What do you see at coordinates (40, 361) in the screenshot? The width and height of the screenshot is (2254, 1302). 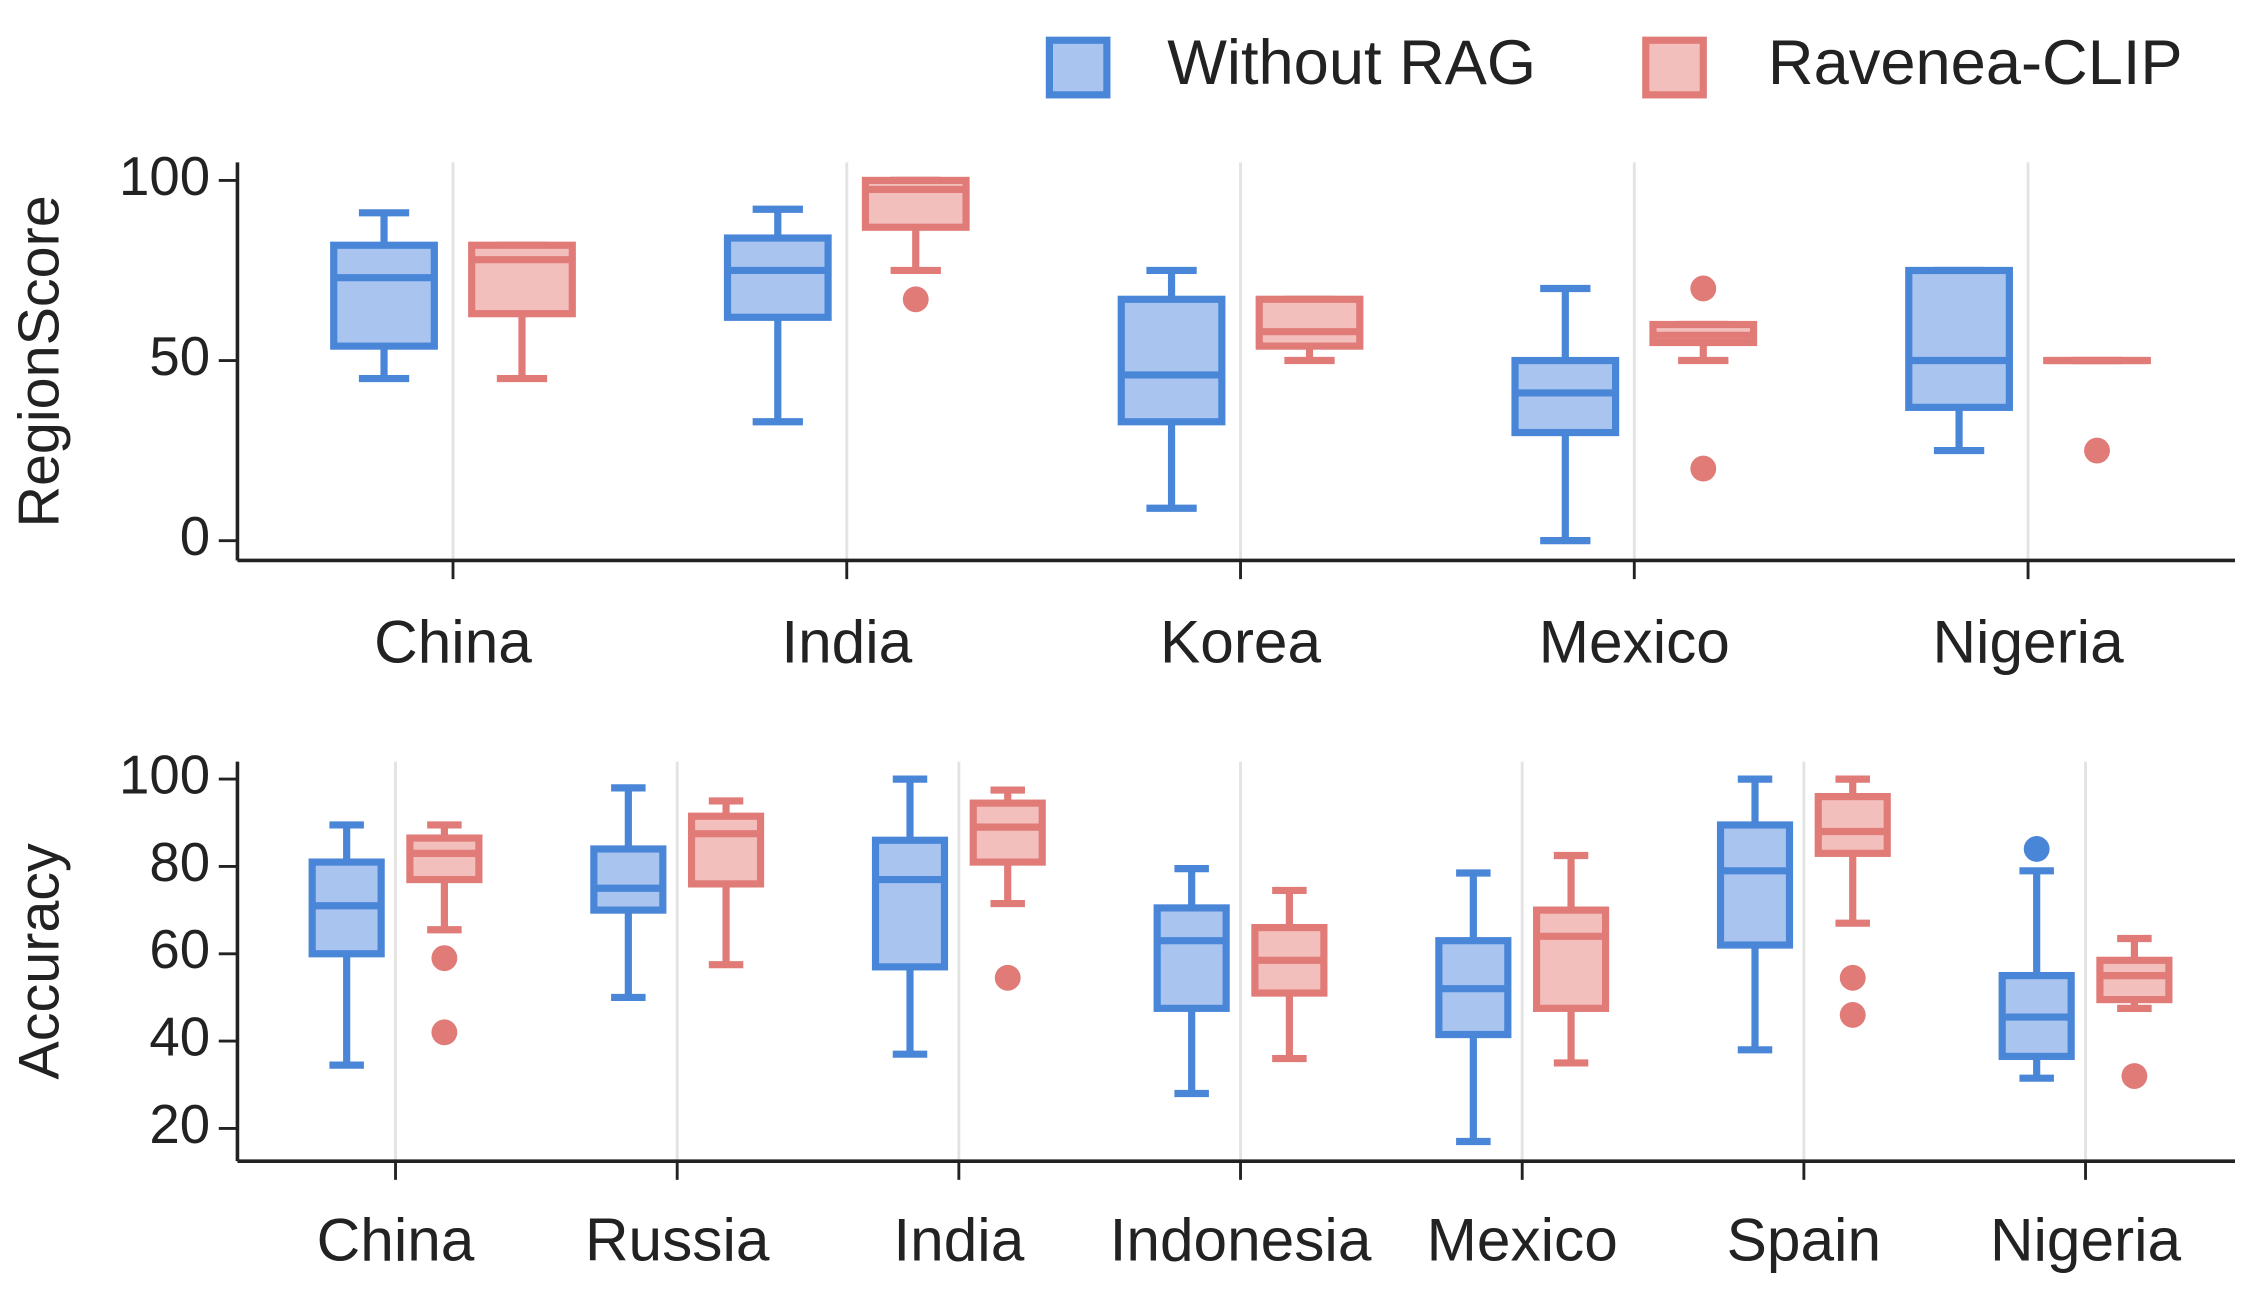 I see `y-axis-label: RegionScore` at bounding box center [40, 361].